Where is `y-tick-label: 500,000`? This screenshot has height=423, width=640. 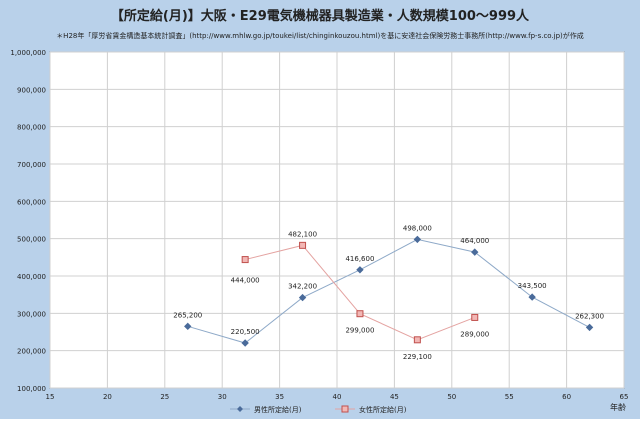 y-tick-label: 500,000 is located at coordinates (31, 240).